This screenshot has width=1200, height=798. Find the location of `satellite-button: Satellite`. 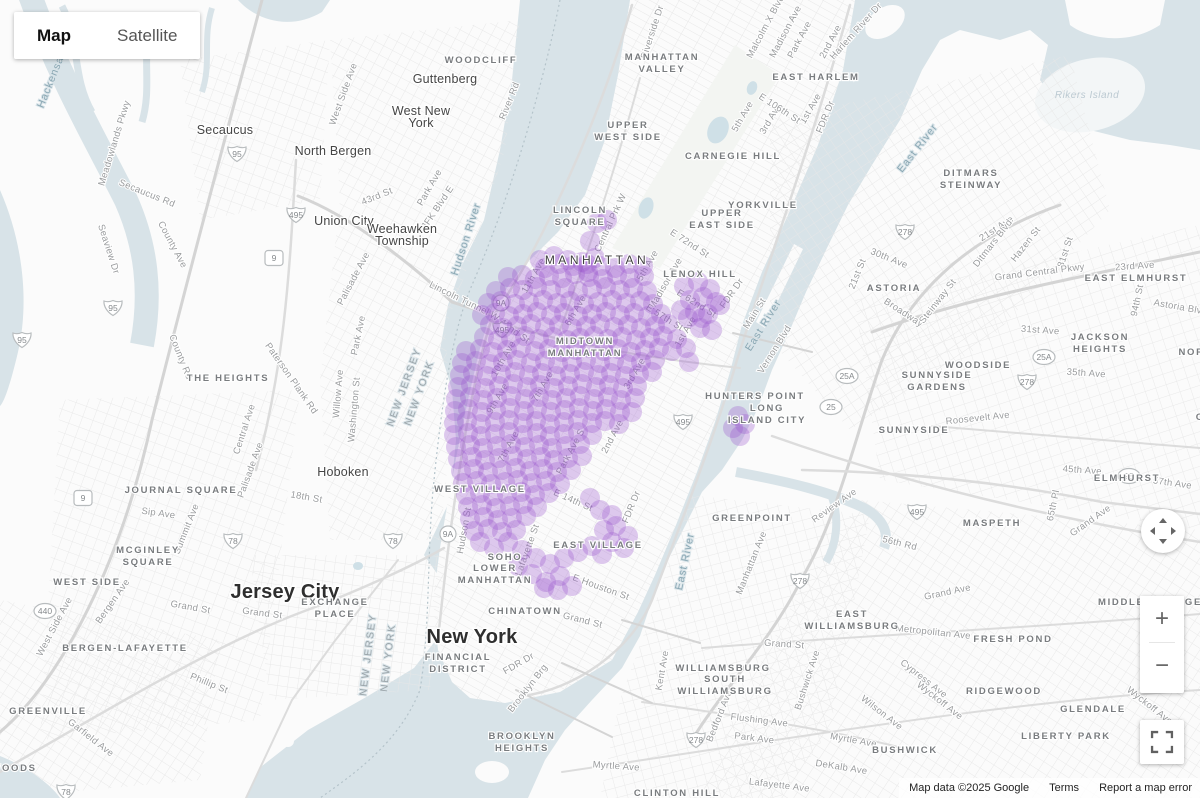

satellite-button: Satellite is located at coordinates (147, 35).